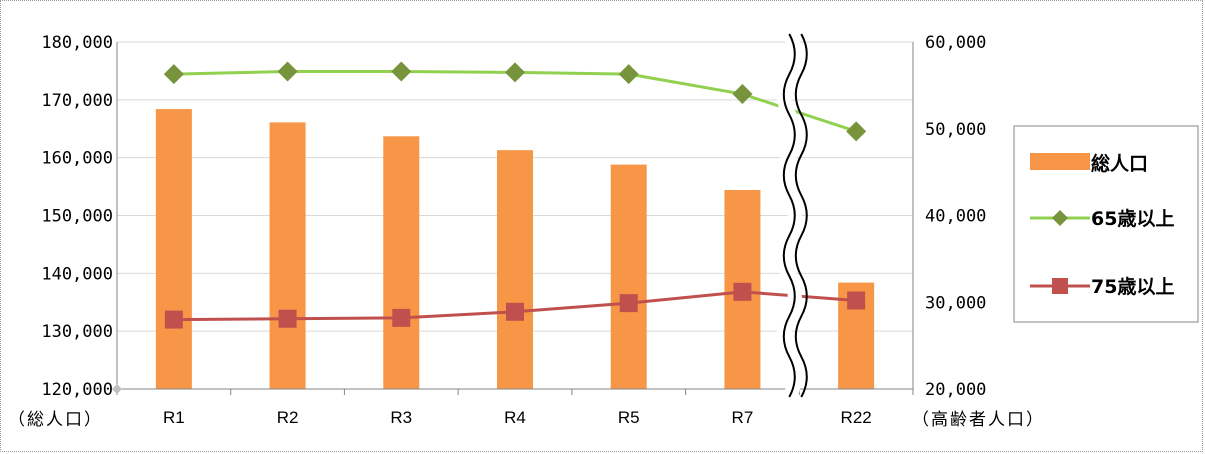 The height and width of the screenshot is (454, 1205). What do you see at coordinates (628, 303) in the screenshot?
I see `point-75-R5` at bounding box center [628, 303].